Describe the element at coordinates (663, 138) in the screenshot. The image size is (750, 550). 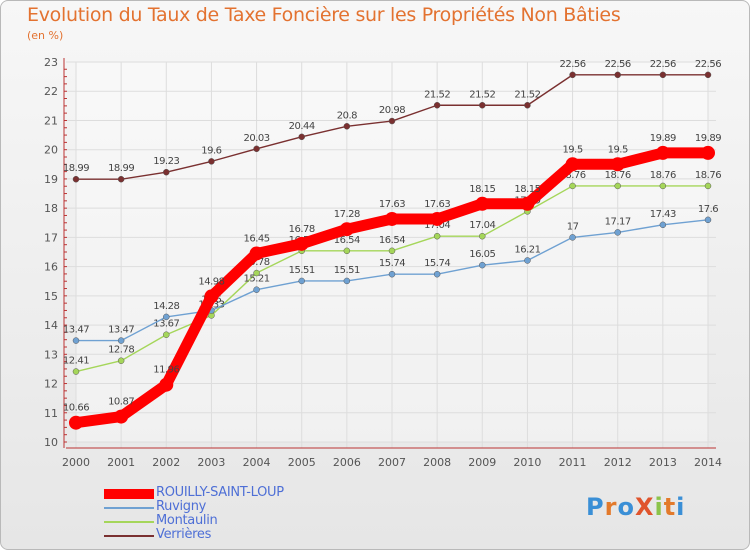
I see `data-label: 19.89` at that location.